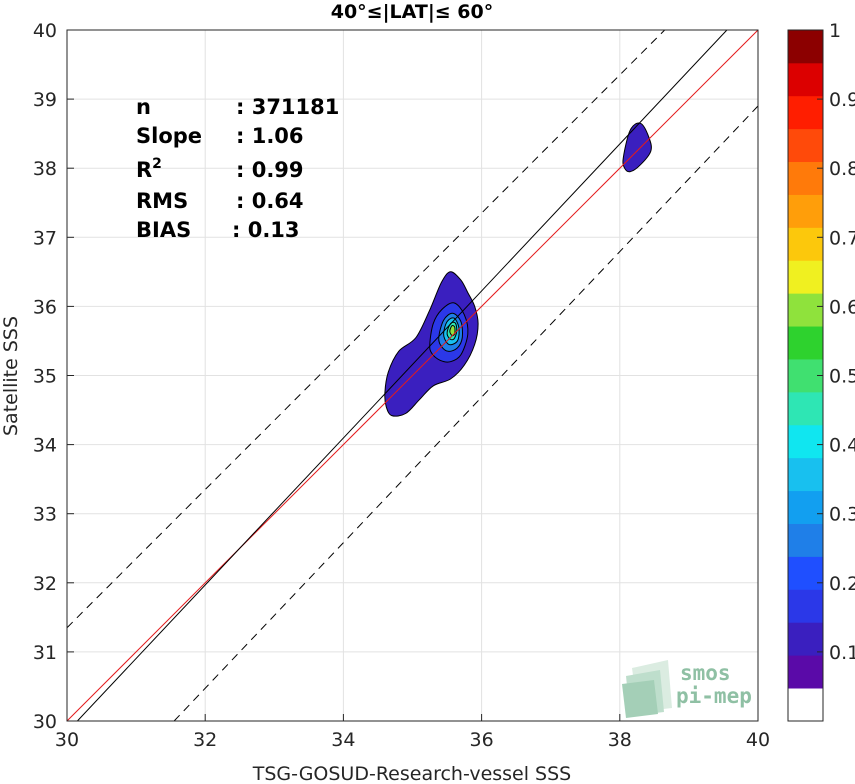 The height and width of the screenshot is (784, 855). Describe the element at coordinates (842, 307) in the screenshot. I see `colorbar-tick-label: 0.6` at that location.